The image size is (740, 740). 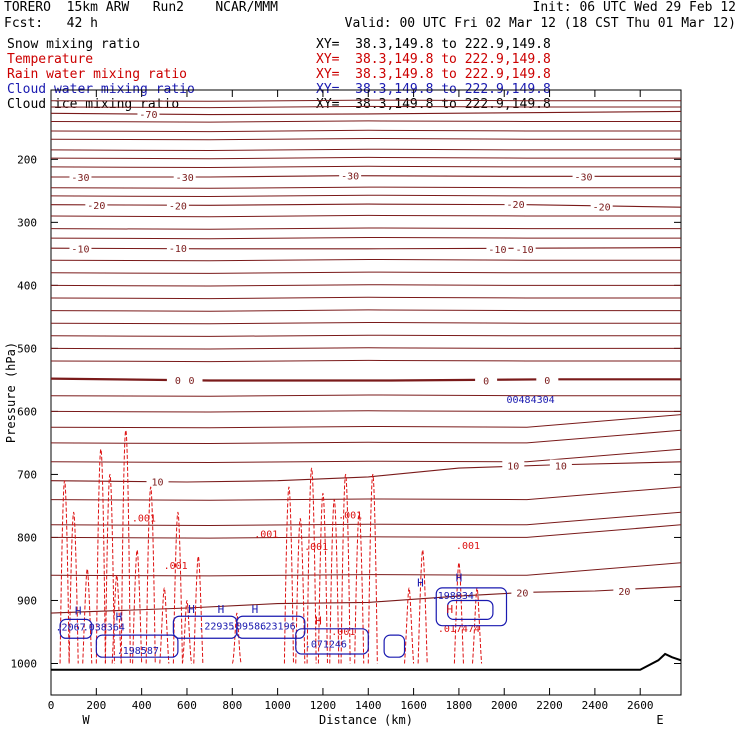 What do you see at coordinates (142, 705) in the screenshot?
I see `x-tick-label: 400` at bounding box center [142, 705].